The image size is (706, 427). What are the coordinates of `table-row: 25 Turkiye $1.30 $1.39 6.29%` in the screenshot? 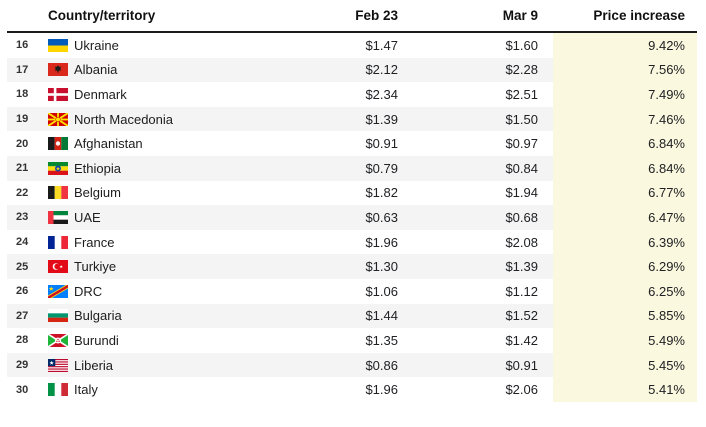 It's located at (352, 266).